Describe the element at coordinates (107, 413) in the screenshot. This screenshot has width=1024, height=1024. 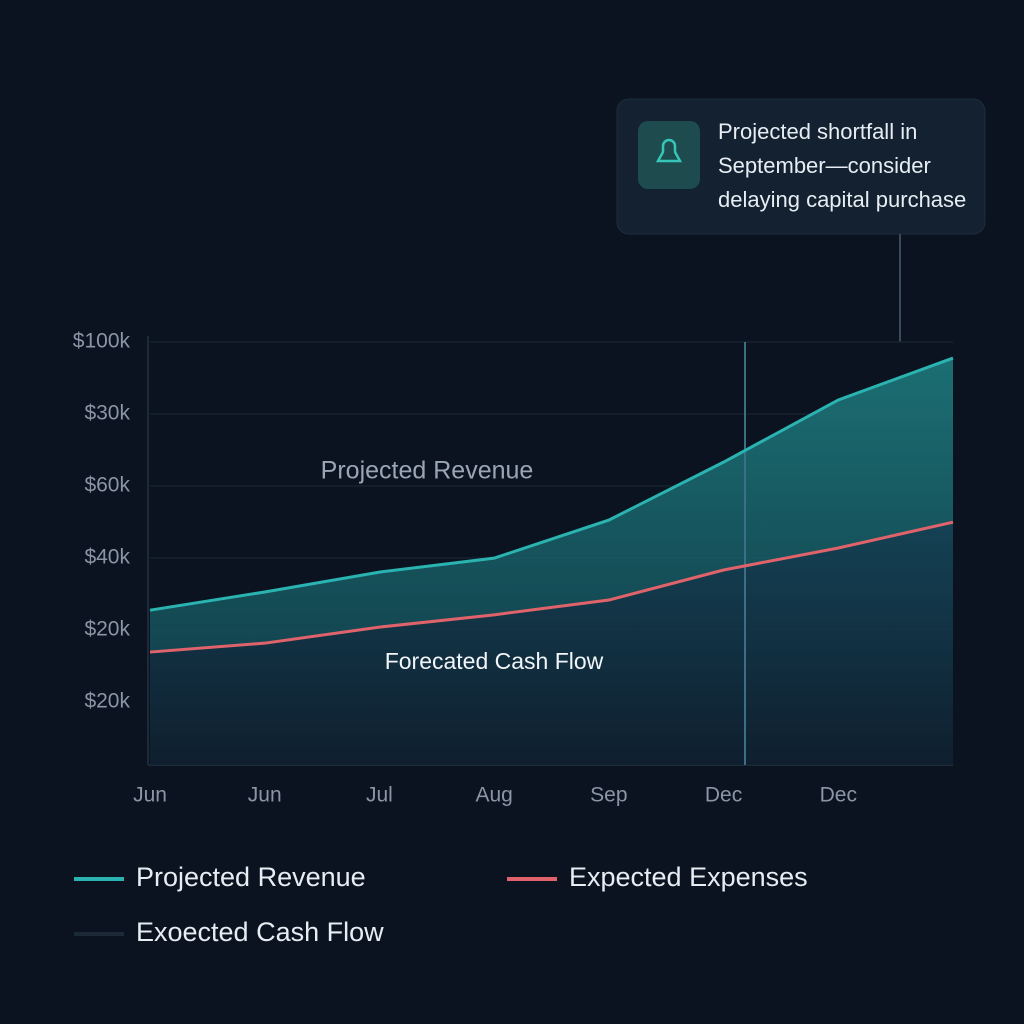
I see `y-tick-label: $30k` at that location.